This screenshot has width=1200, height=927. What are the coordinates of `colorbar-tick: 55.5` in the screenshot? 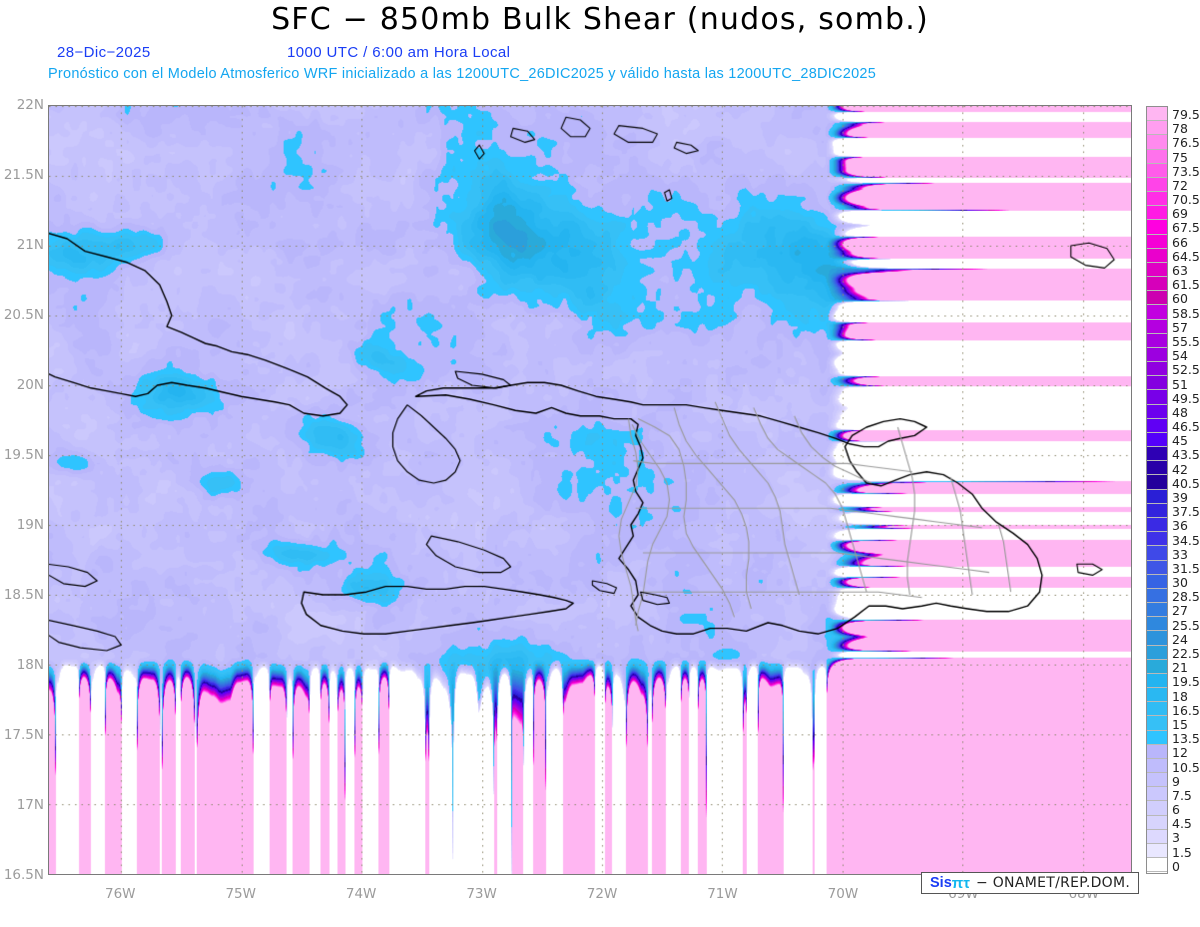 It's located at (1186, 341).